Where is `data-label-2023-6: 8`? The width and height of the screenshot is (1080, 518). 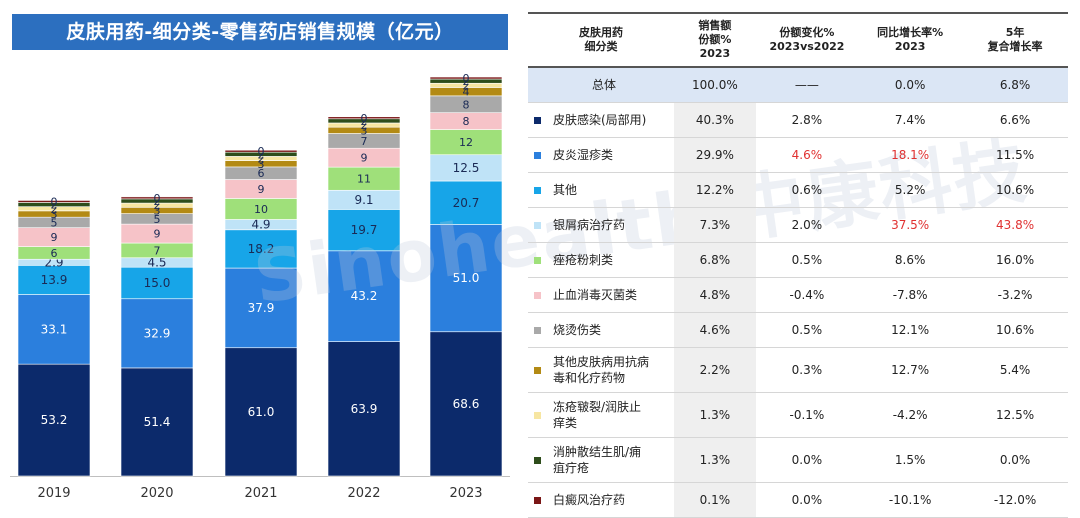
data-label-2023-6: 8 is located at coordinates (466, 104).